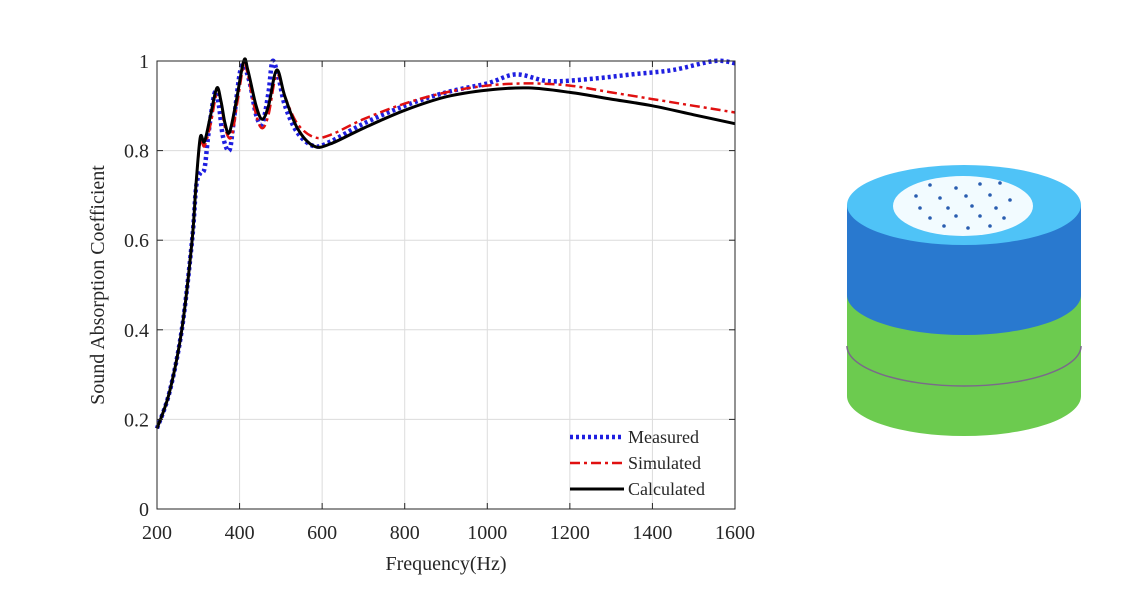 The width and height of the screenshot is (1143, 607). Describe the element at coordinates (144, 62) in the screenshot. I see `y-tick-label: 1` at that location.